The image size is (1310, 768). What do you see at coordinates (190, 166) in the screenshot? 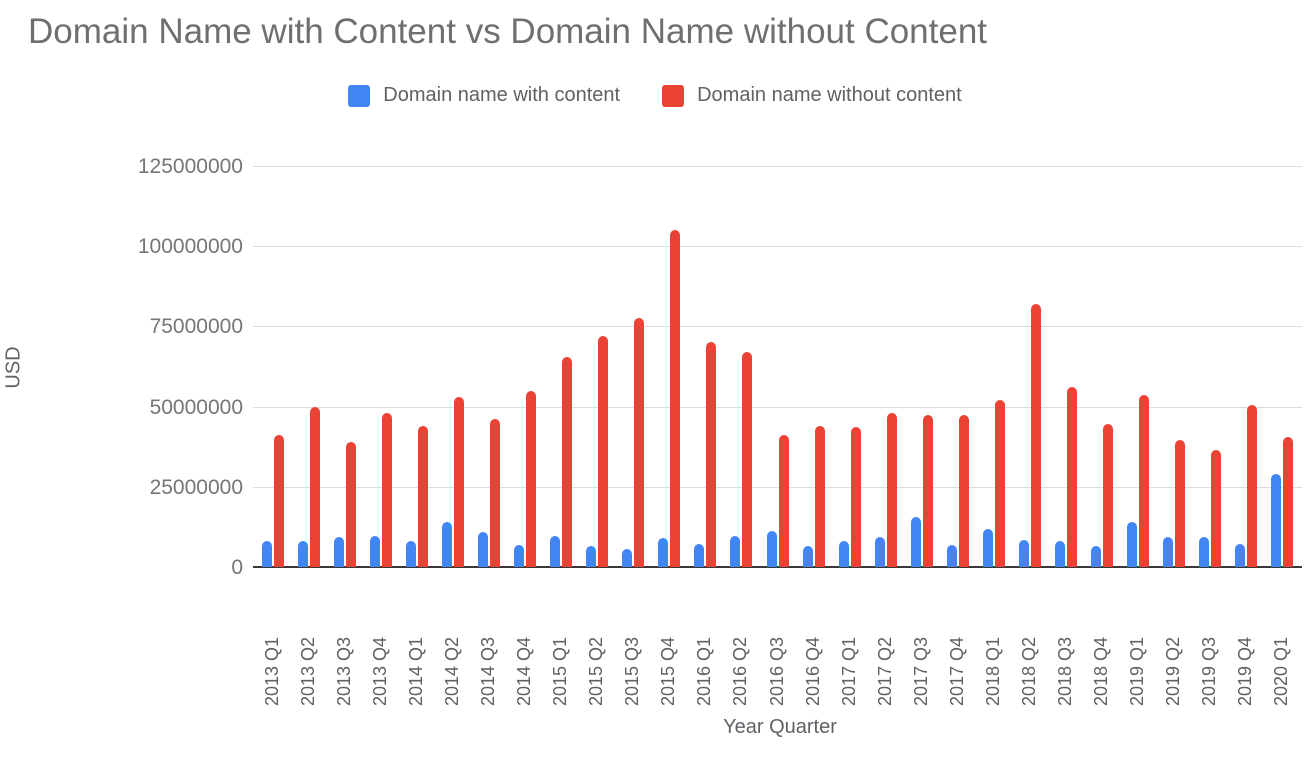
I see `y-axis-tick-label: 125000000` at bounding box center [190, 166].